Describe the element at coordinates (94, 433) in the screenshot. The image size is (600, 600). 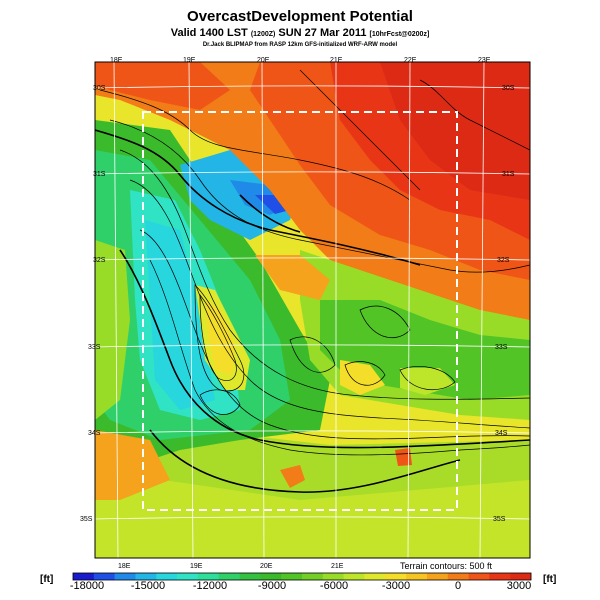
I see `lat-label-left: 34S` at that location.